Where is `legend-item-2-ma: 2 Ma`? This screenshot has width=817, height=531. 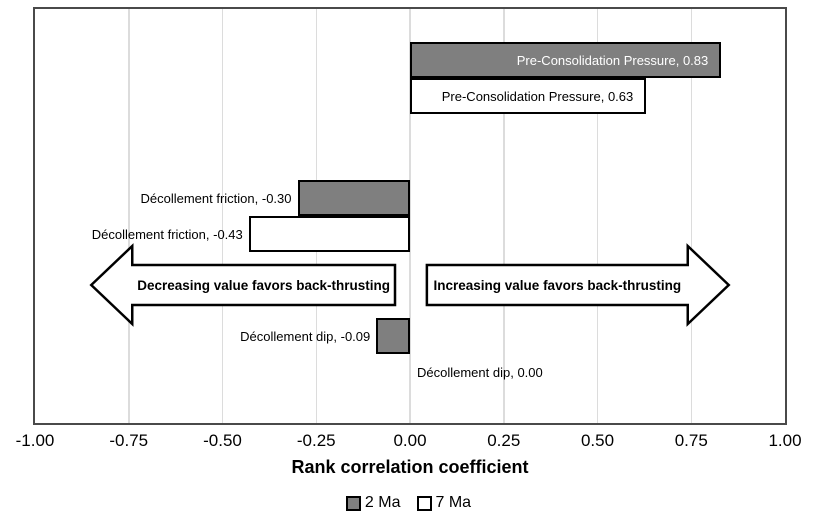 legend-item-2-ma: 2 Ma is located at coordinates (373, 503).